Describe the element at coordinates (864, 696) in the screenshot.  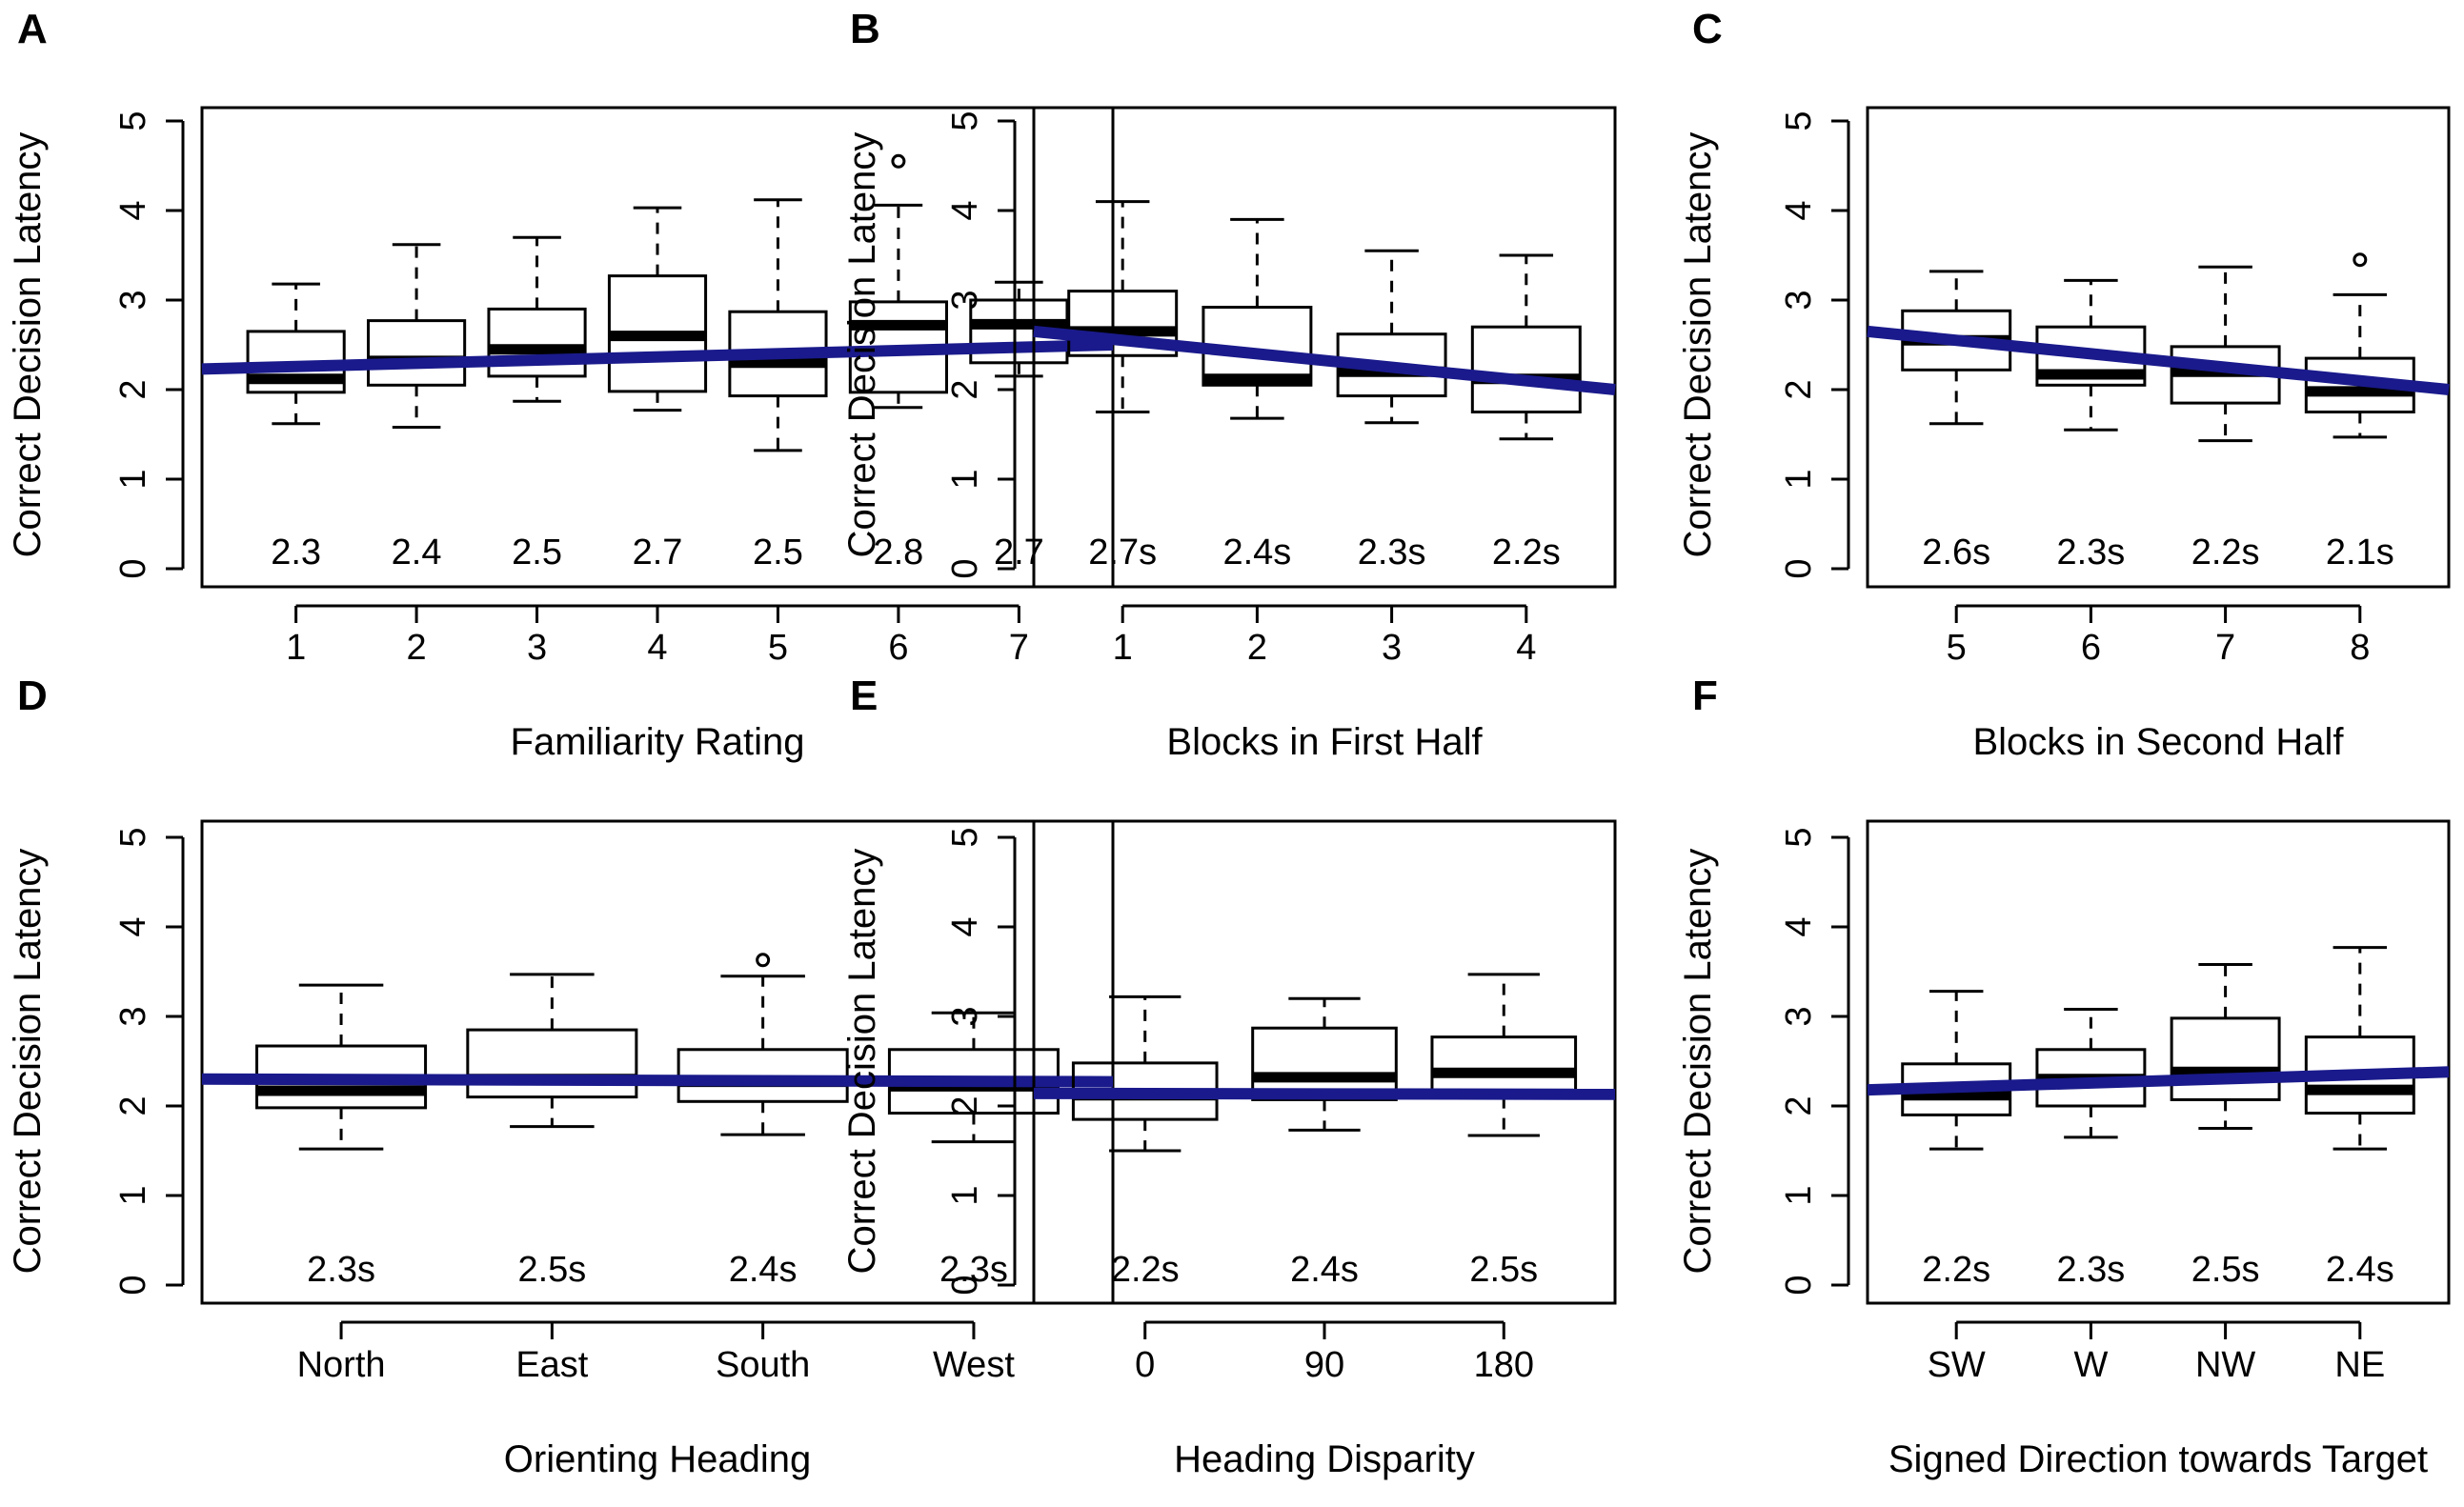
I see `panel-letter-e: E` at that location.